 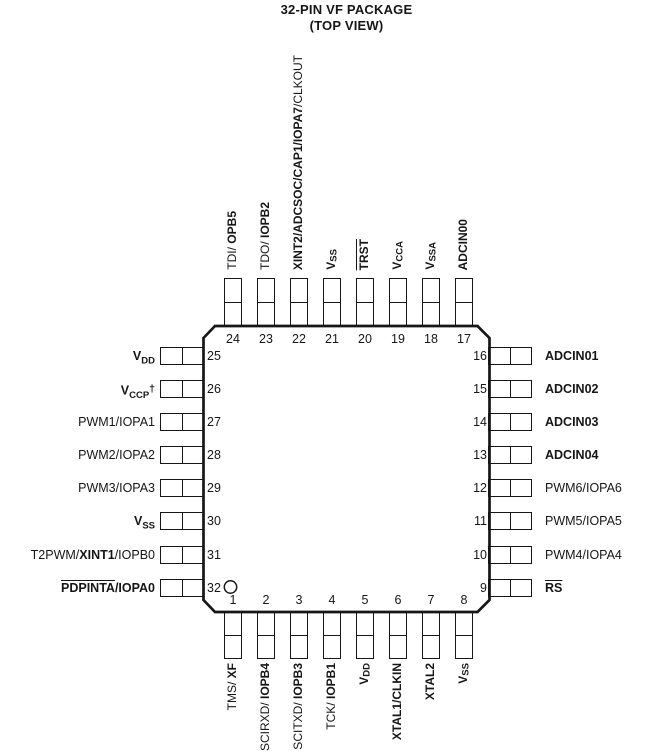 I want to click on pin-3-label: SCITXD/ IOPB3, so click(x=298, y=706).